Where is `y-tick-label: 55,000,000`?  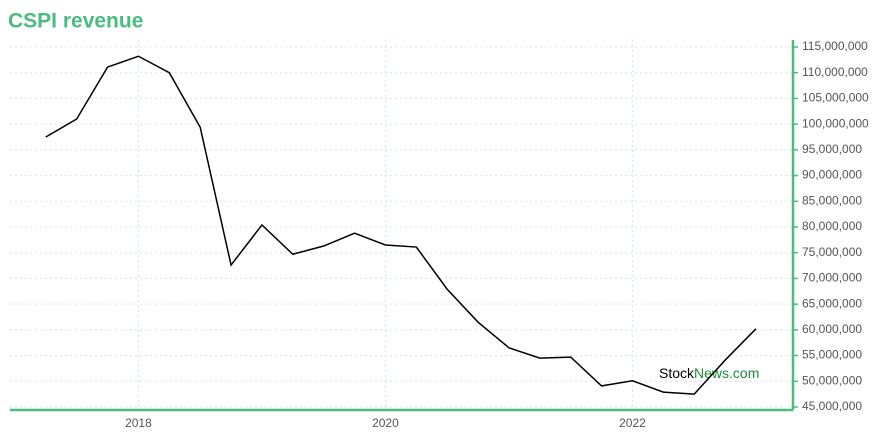 y-tick-label: 55,000,000 is located at coordinates (832, 355).